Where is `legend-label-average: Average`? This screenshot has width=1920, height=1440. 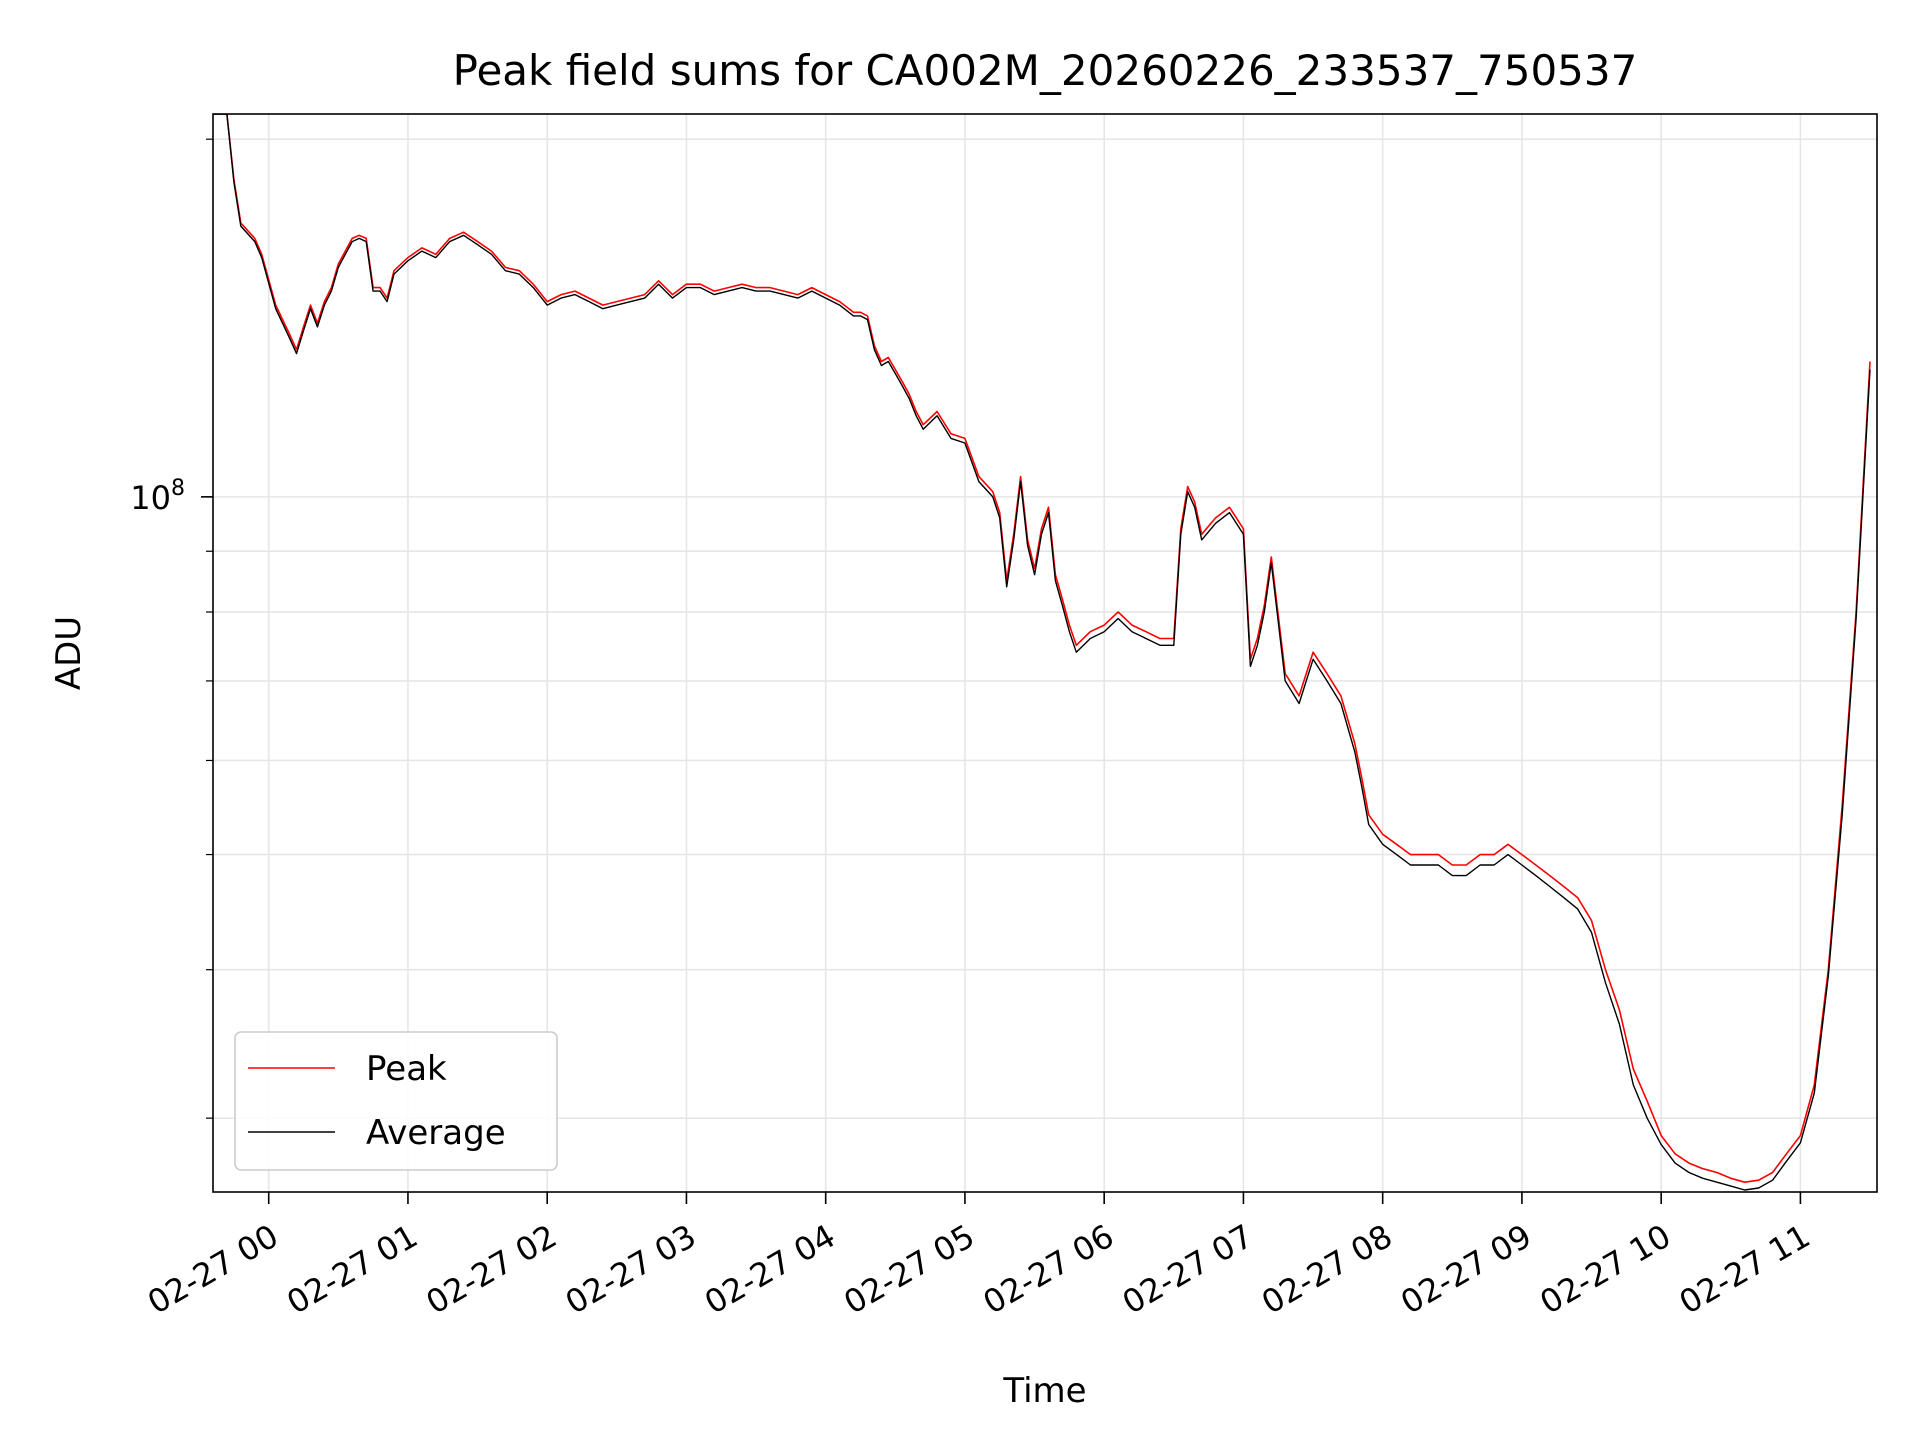
legend-label-average: Average is located at coordinates (436, 1133).